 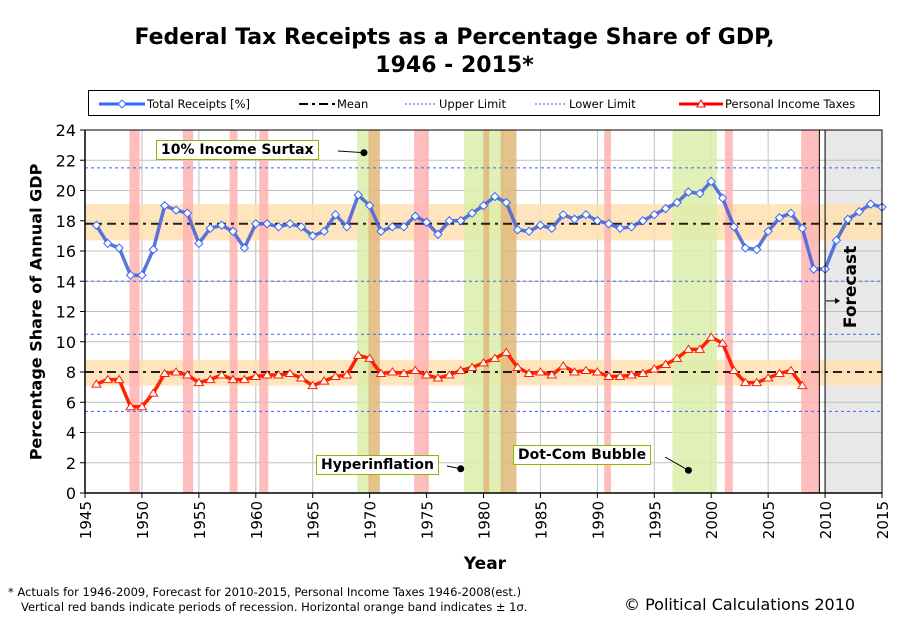 What do you see at coordinates (551, 104) in the screenshot?
I see `legend-symbol-dotted-icon` at bounding box center [551, 104].